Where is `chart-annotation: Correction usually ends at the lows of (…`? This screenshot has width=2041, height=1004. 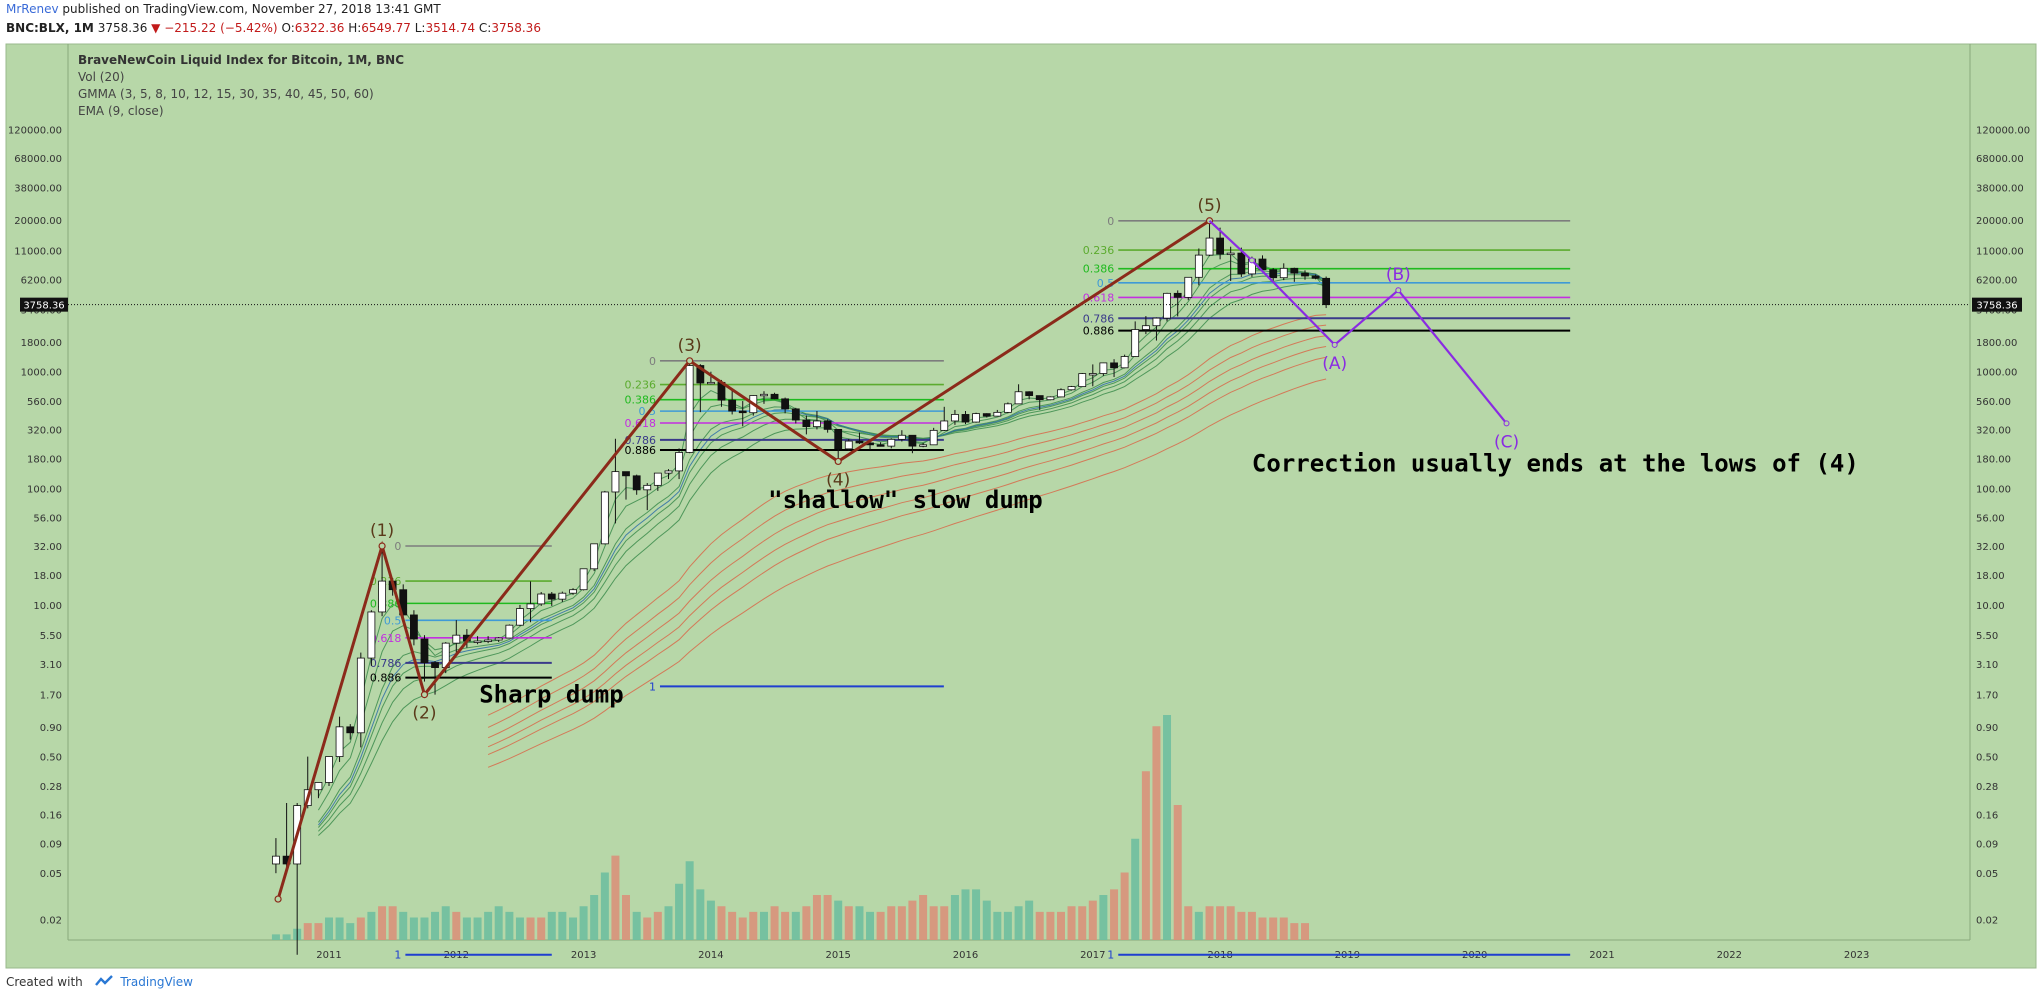
chart-annotation: Correction usually ends at the lows of (… is located at coordinates (1555, 463).